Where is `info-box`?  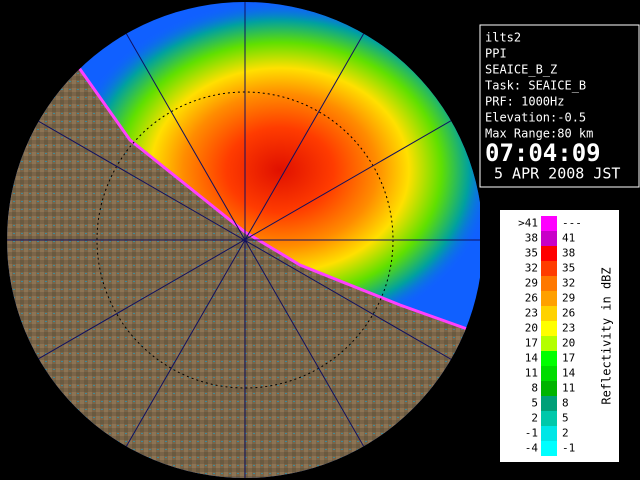
info-box is located at coordinates (559, 106).